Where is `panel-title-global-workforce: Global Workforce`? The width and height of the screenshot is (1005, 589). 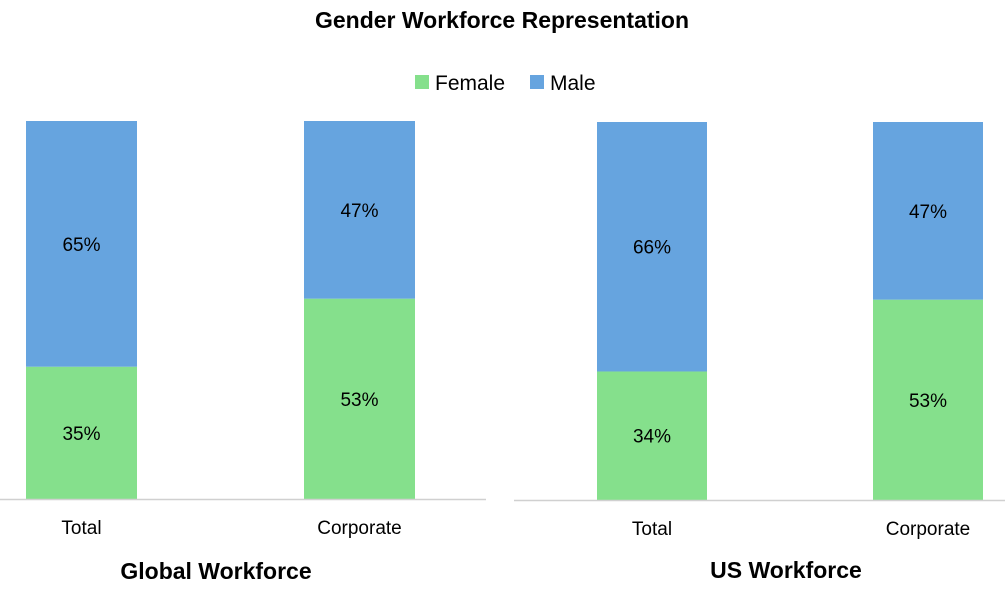
panel-title-global-workforce: Global Workforce is located at coordinates (215, 571).